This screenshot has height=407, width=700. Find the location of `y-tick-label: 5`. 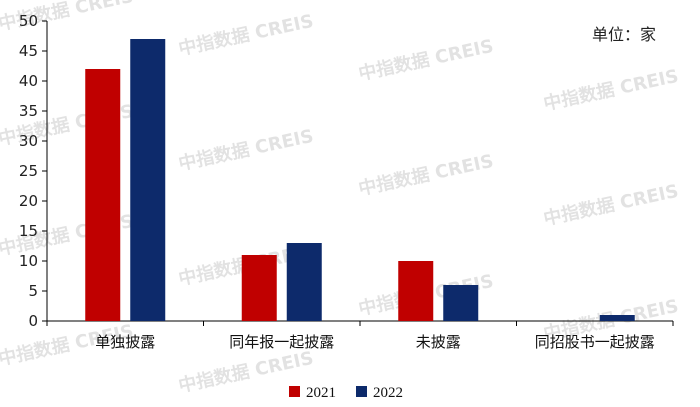

y-tick-label: 5 is located at coordinates (33, 291).